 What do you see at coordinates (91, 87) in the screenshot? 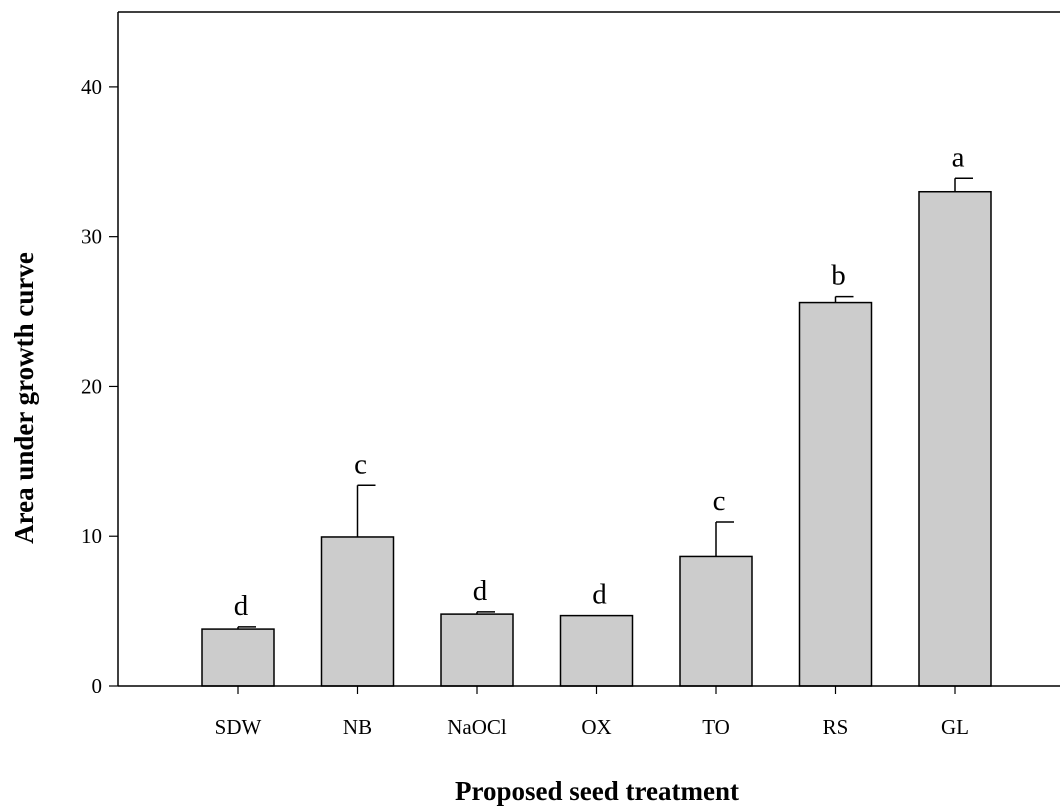
I see `y-tick-label: 40` at bounding box center [91, 87].